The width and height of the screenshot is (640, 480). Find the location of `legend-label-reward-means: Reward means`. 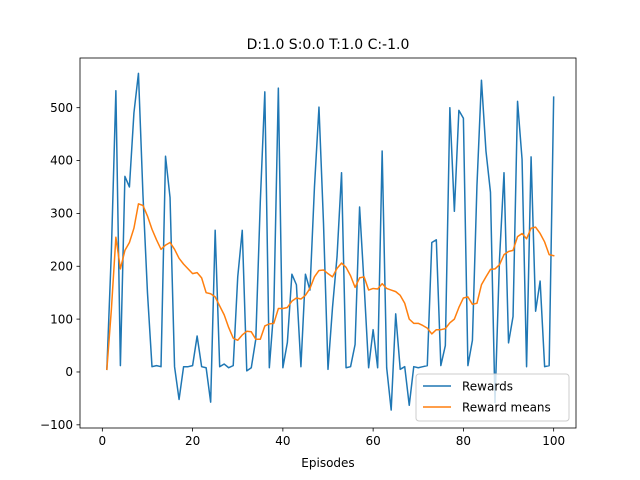

legend-label-reward-means: Reward means is located at coordinates (506, 408).